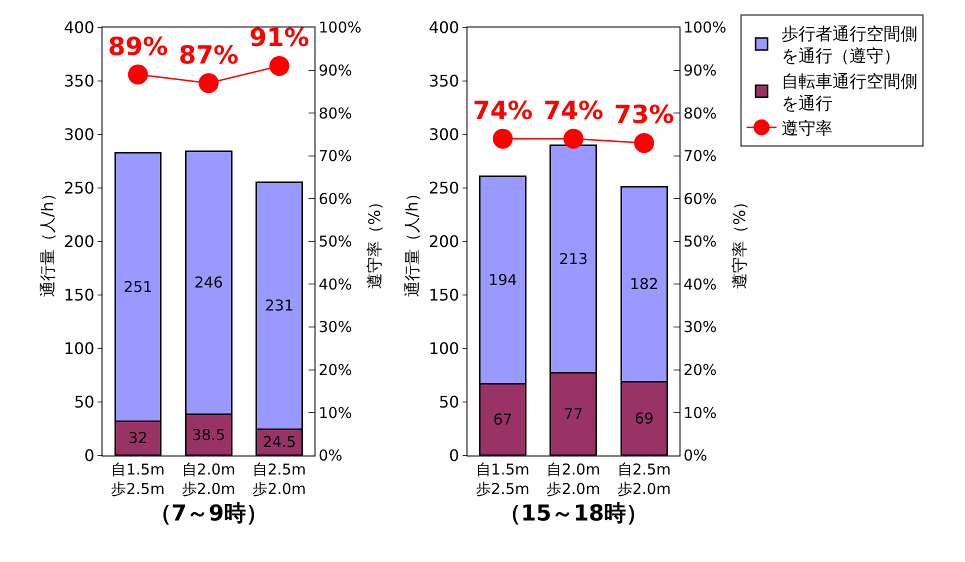 The image size is (965, 562). I want to click on data-label: 246, so click(208, 283).